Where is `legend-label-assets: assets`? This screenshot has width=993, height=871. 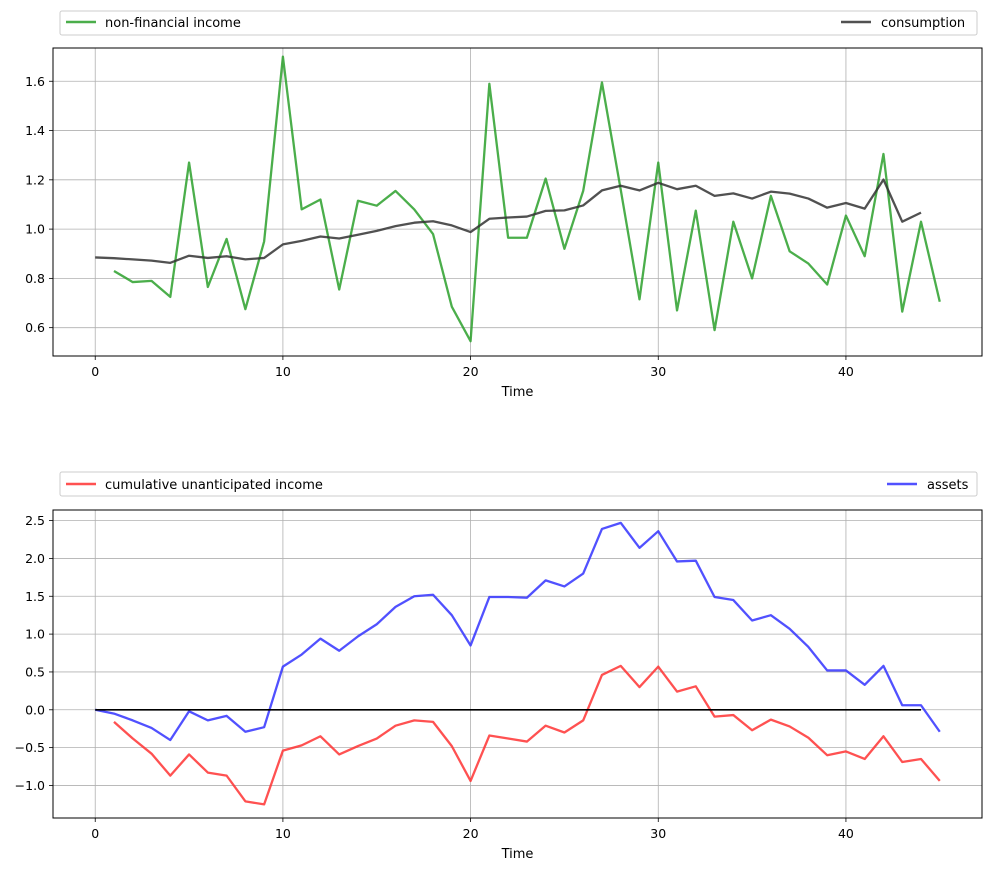
legend-label-assets: assets is located at coordinates (948, 485).